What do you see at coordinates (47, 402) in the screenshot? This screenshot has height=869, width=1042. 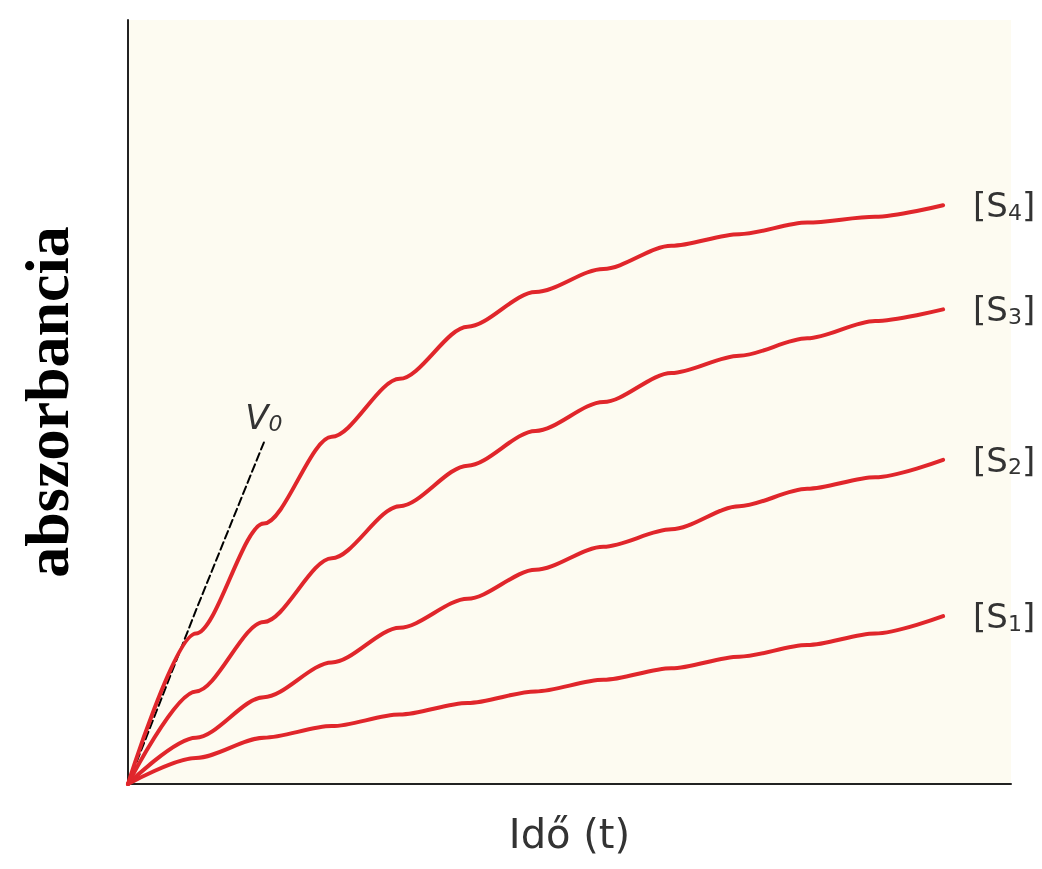 I see `y-axis-title: abszorbancia` at bounding box center [47, 402].